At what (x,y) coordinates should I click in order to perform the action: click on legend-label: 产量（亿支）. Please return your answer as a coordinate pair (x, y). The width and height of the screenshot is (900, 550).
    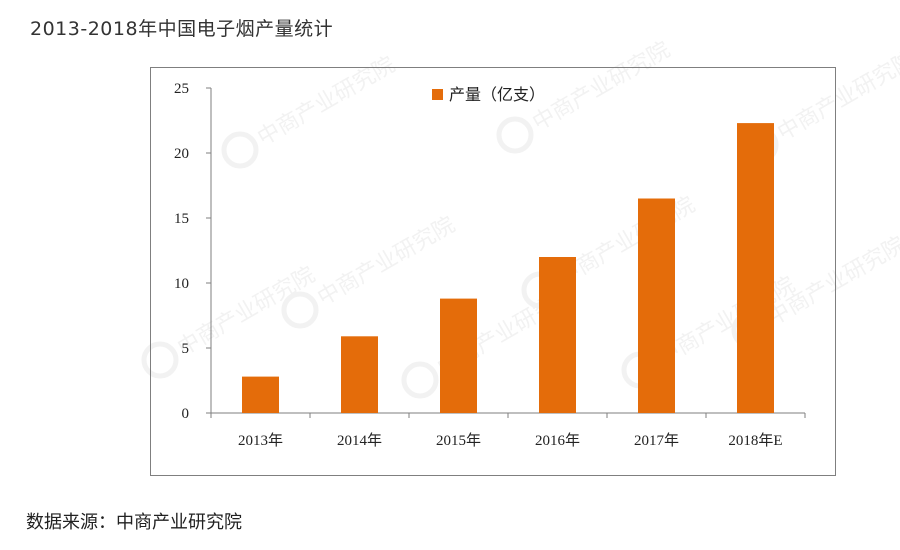
    Looking at the image, I should click on (497, 94).